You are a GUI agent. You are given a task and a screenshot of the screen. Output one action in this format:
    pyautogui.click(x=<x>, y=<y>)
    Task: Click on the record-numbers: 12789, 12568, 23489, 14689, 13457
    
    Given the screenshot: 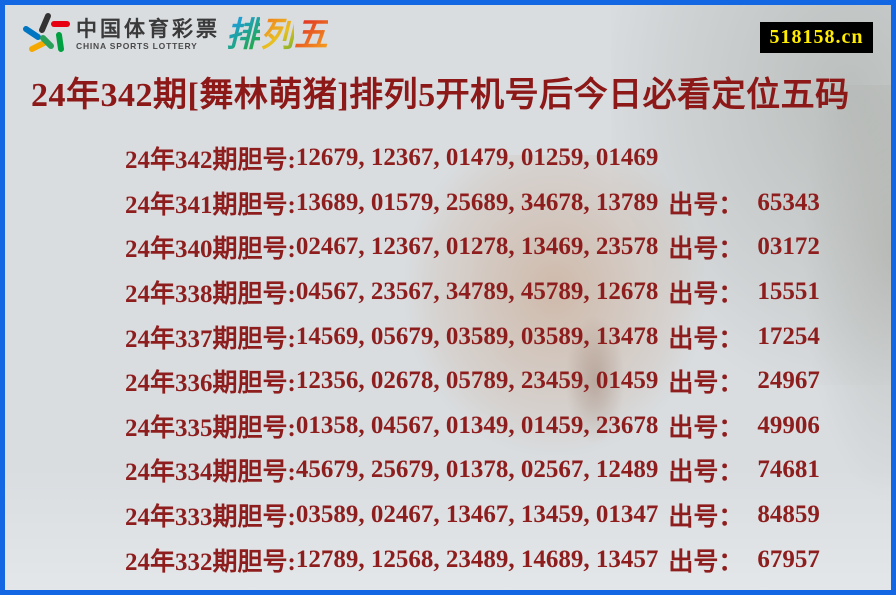 What is the action you would take?
    pyautogui.click(x=477, y=559)
    